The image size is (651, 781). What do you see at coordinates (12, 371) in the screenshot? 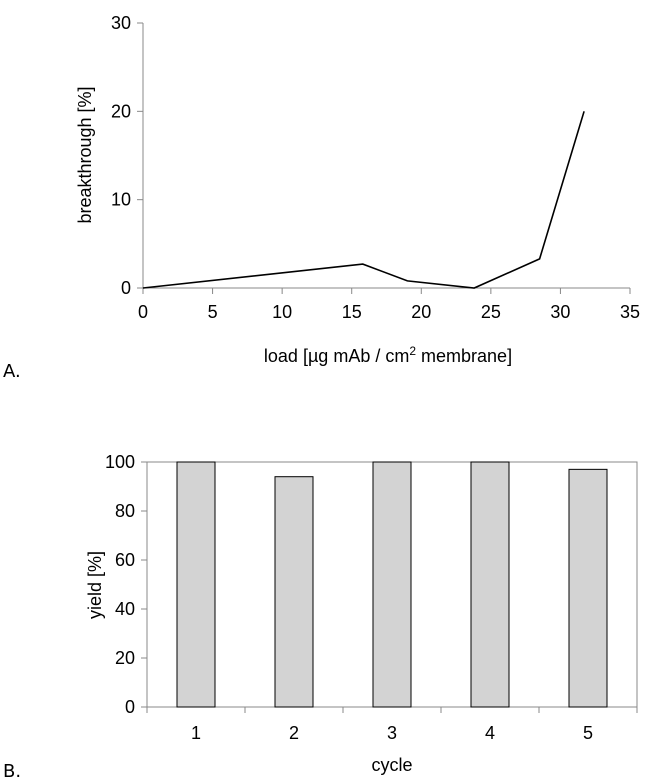
I see `chart-a-panel-label: A.` at bounding box center [12, 371].